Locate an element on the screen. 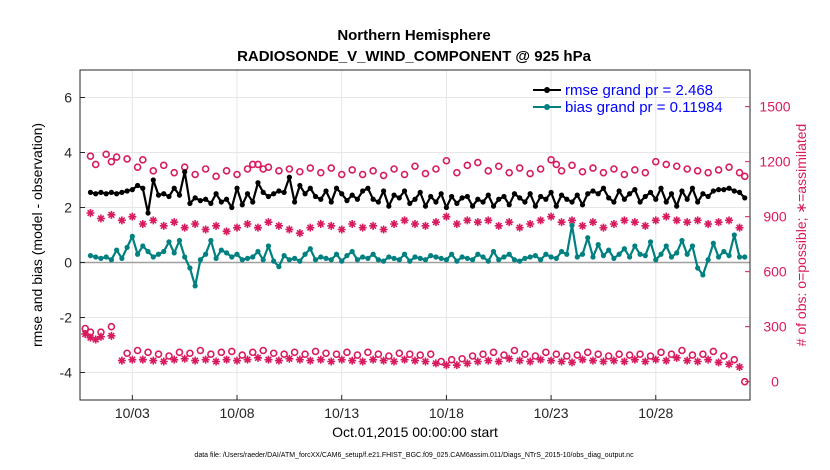  x-tick-label: 10/13 is located at coordinates (341, 413).